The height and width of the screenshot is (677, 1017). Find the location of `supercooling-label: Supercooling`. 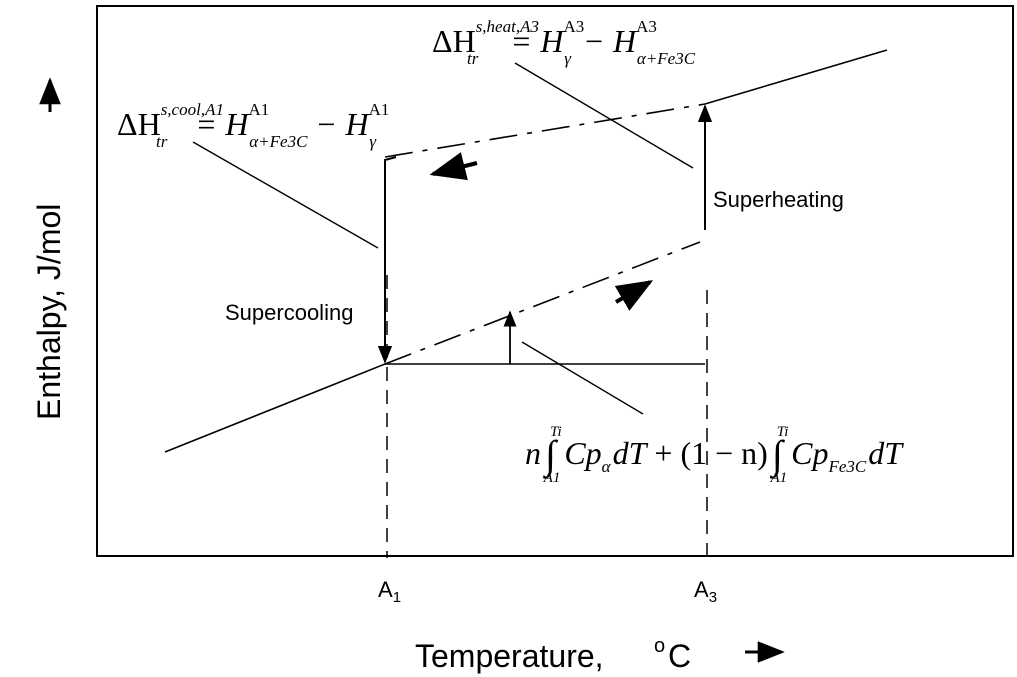

supercooling-label: Supercooling is located at coordinates (289, 312).